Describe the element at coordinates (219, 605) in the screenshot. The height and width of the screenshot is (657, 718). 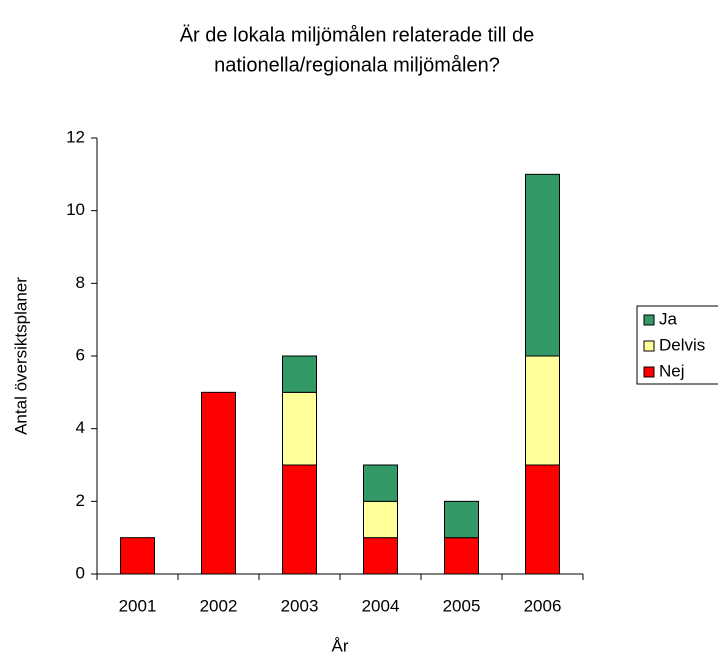
I see `x-tick-label: 2002` at that location.